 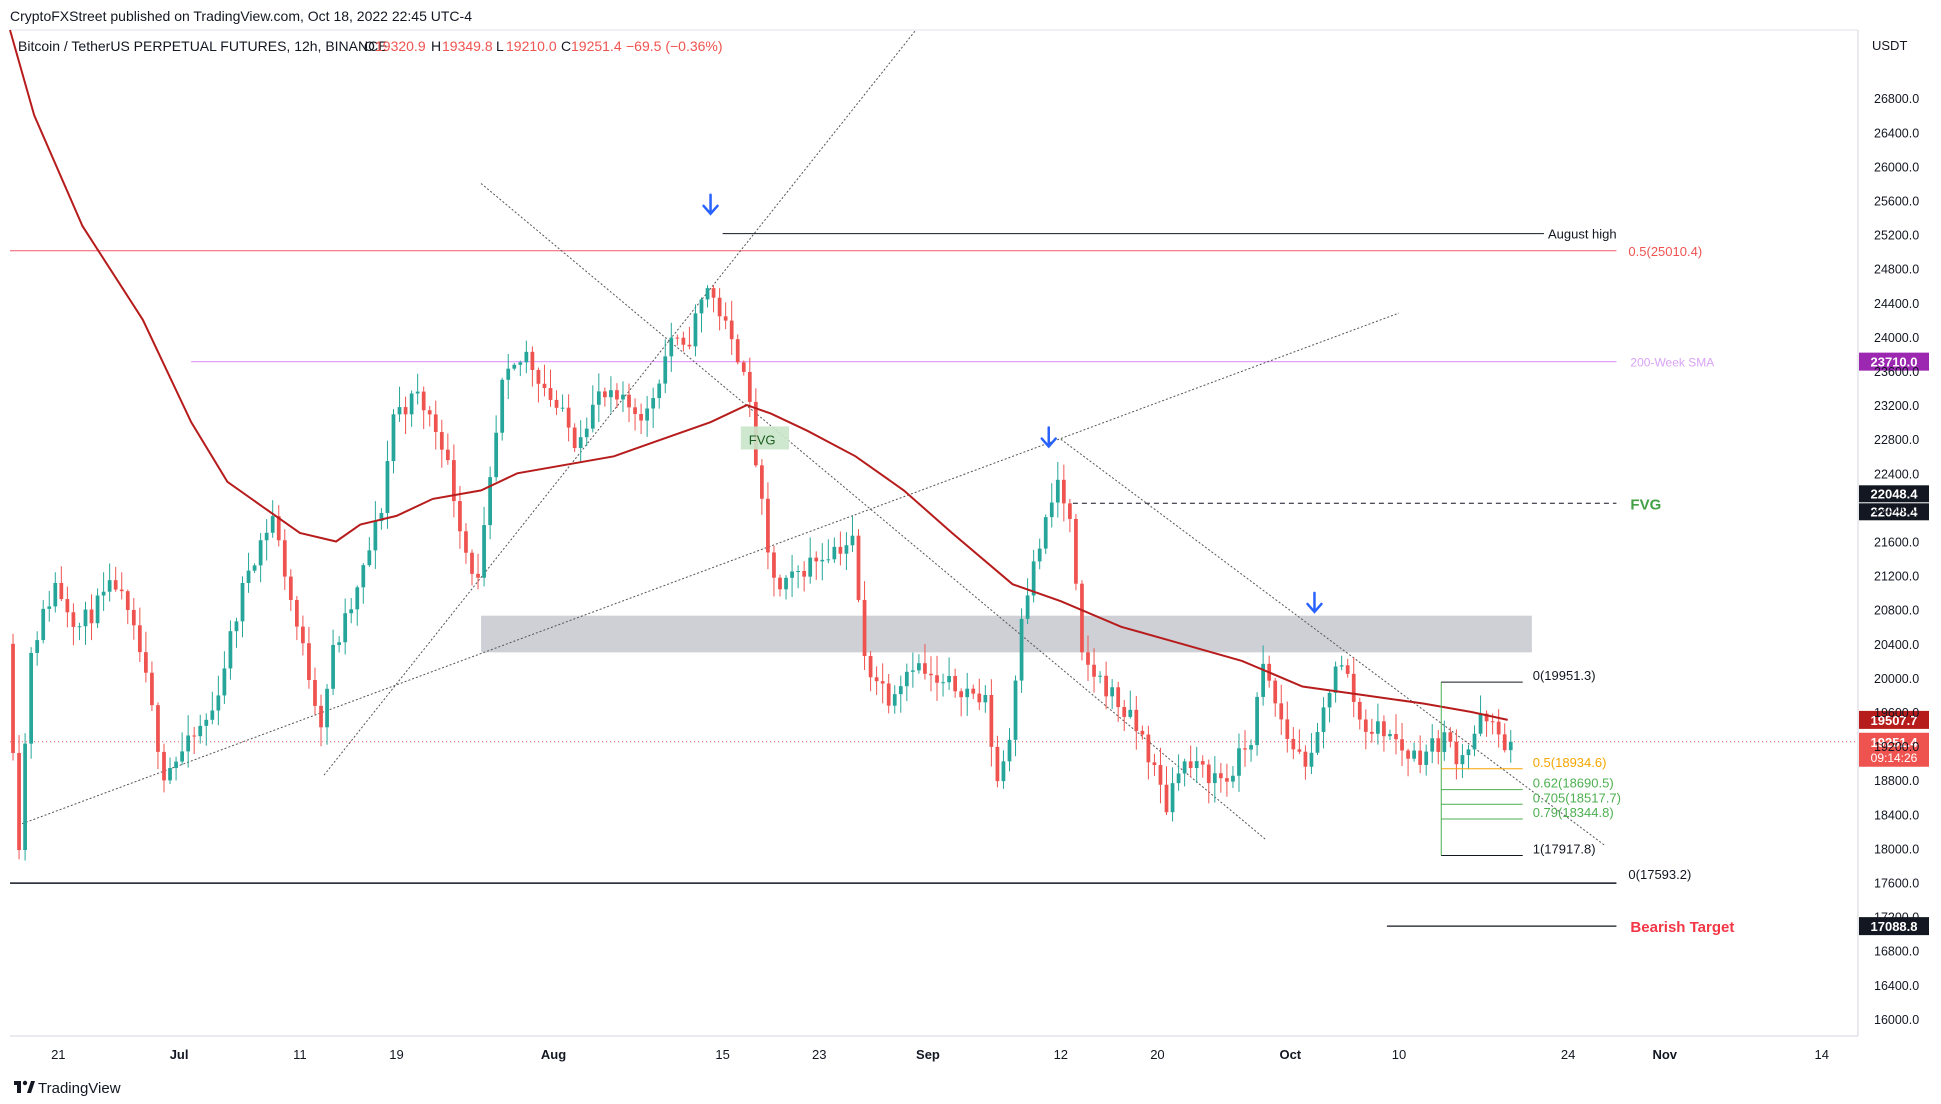 What do you see at coordinates (1564, 675) in the screenshot?
I see `fib-level-label: 0(19951.3)` at bounding box center [1564, 675].